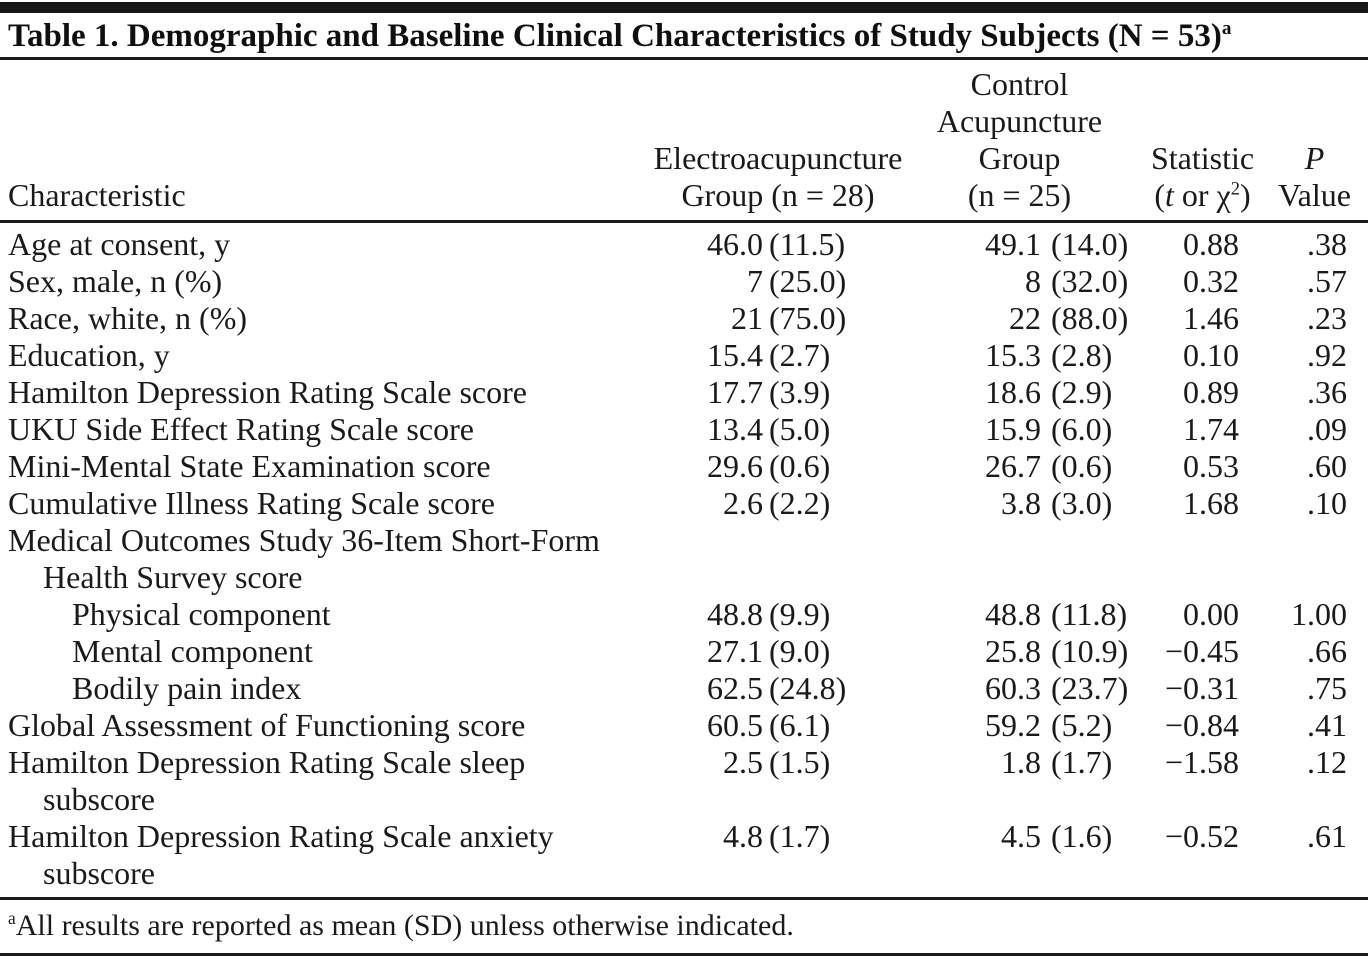  I want to click on characteristic-label: Global Assessment of Functioning score, so click(330, 725).